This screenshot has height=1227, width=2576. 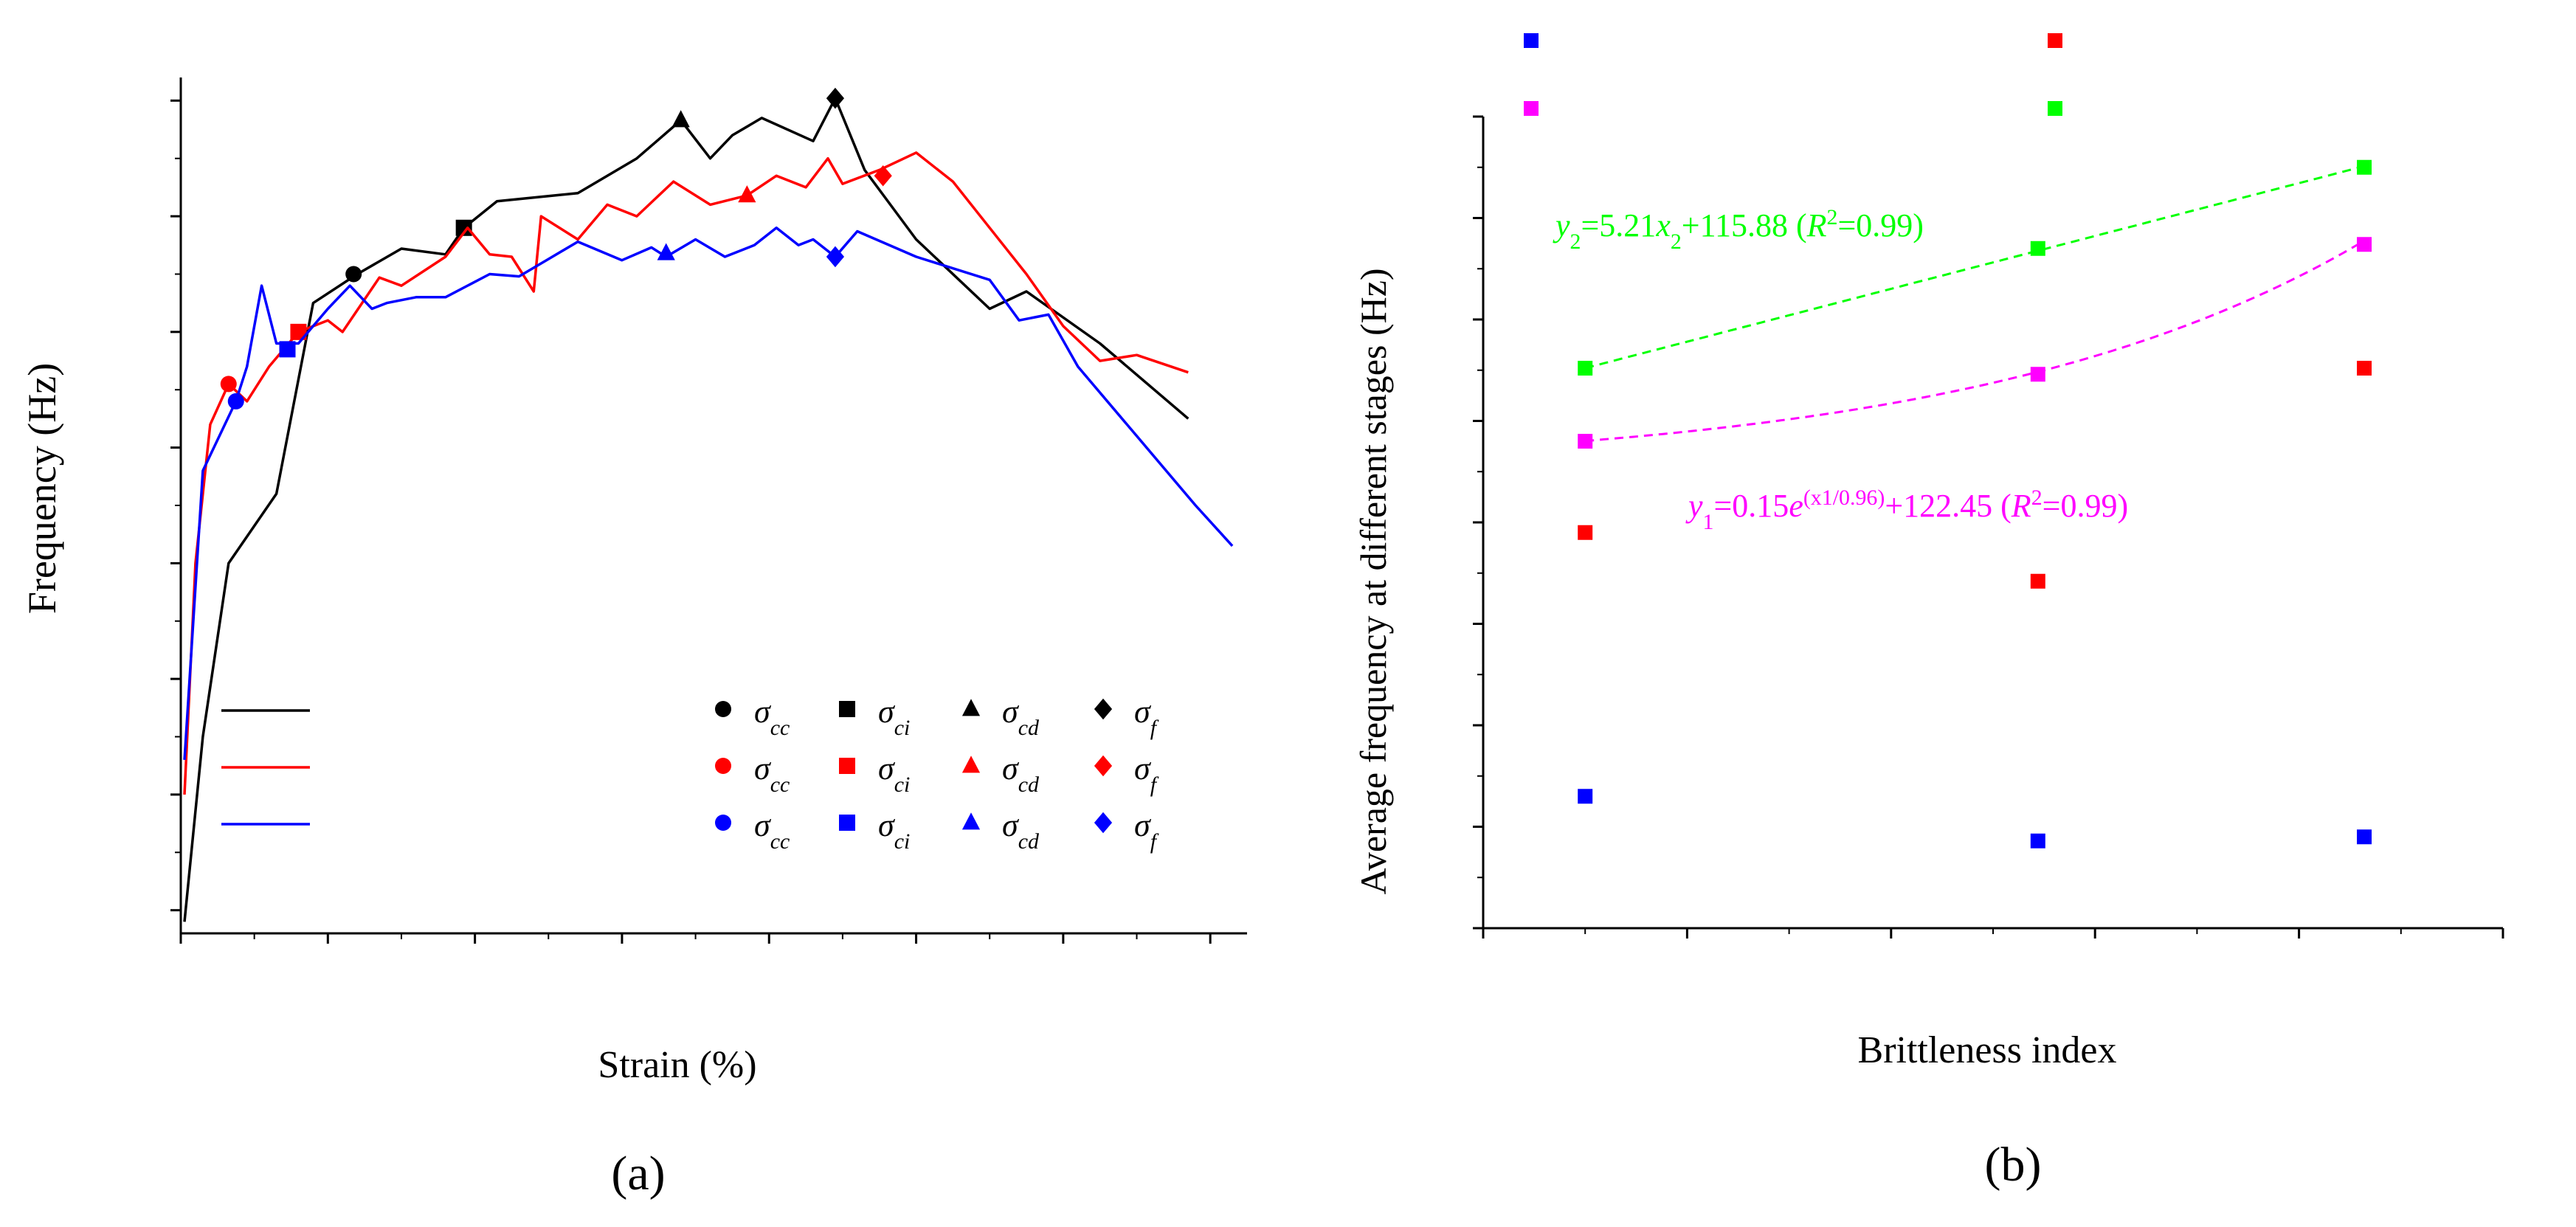 I want to click on panel-a-y-axis-label: Frequency (Hz), so click(x=42, y=489).